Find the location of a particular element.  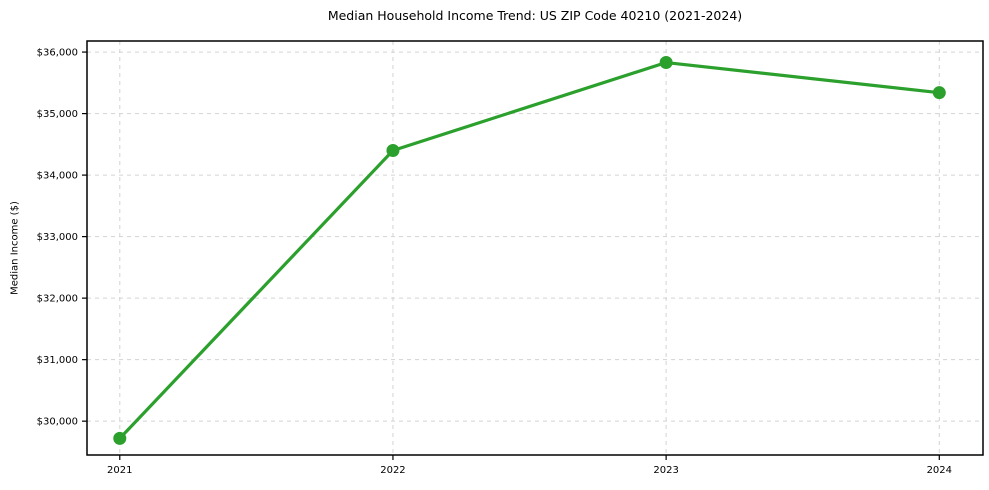

data-point-2022 is located at coordinates (393, 150).